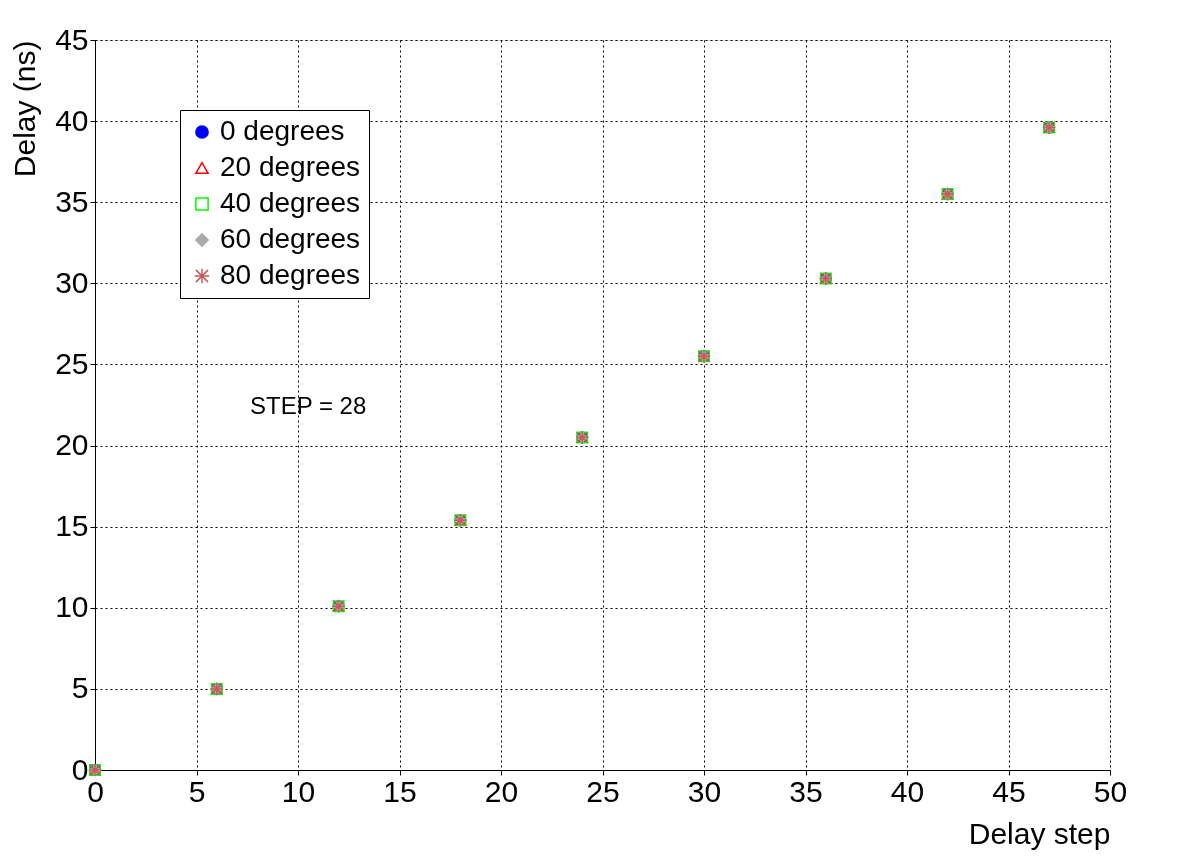 The image size is (1190, 857). Describe the element at coordinates (80, 688) in the screenshot. I see `y-tick-label: 5` at that location.